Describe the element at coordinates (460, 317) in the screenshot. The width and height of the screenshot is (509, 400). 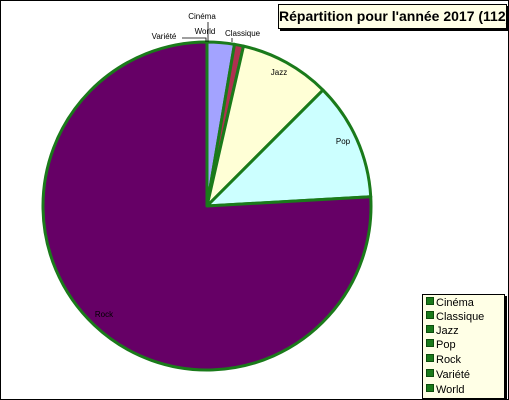
I see `legend-label: Classique` at that location.